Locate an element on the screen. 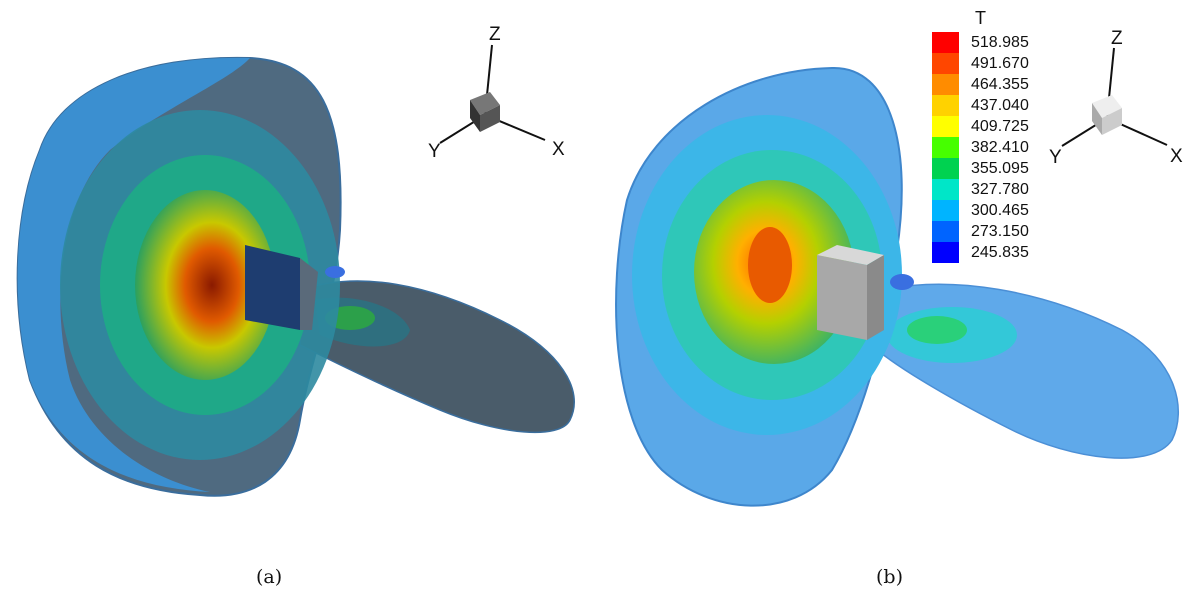 This screenshot has width=1184, height=597. legend-value: 273.150 is located at coordinates (1000, 231).